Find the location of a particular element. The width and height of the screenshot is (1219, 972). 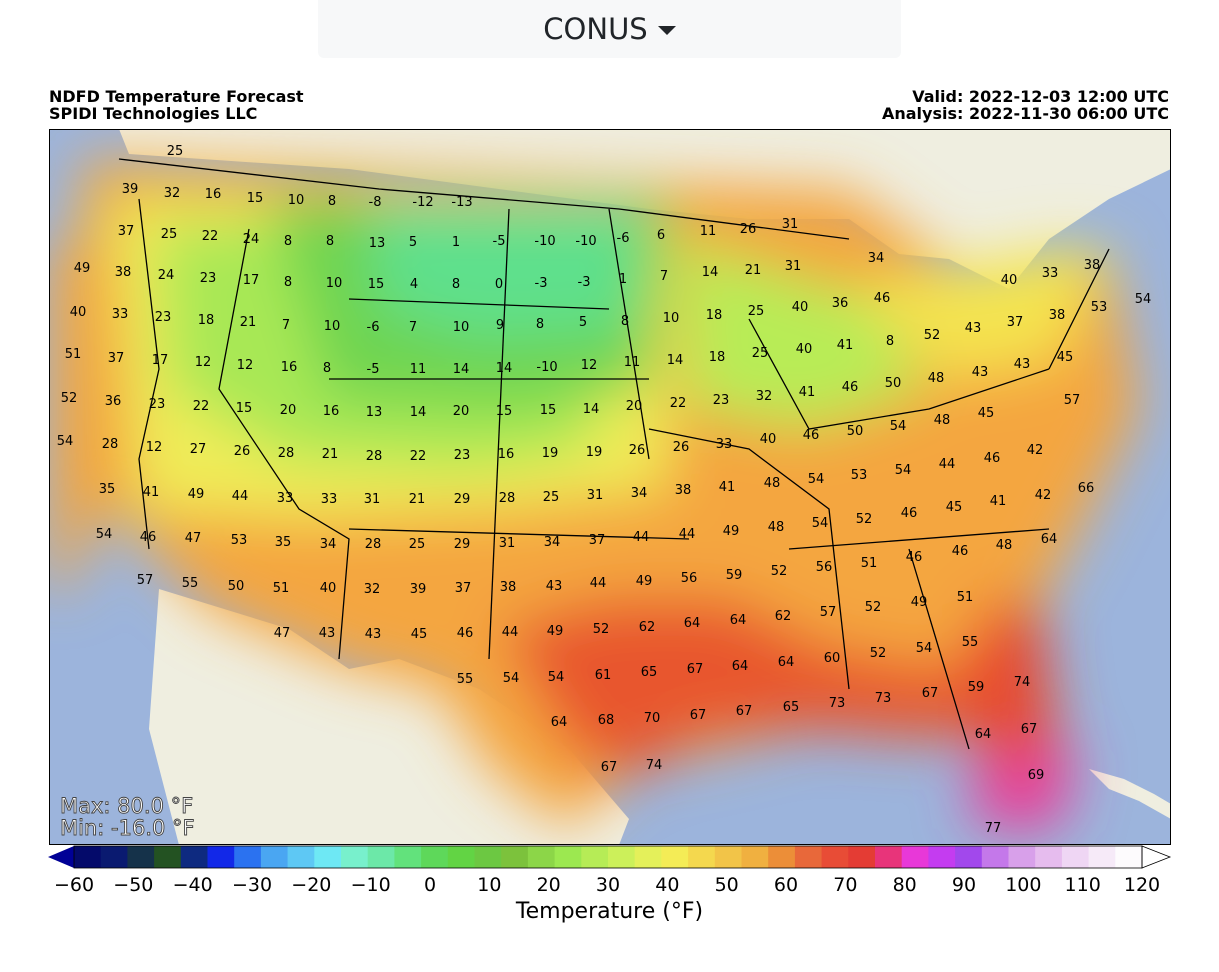

temp-label: 36 is located at coordinates (840, 303).